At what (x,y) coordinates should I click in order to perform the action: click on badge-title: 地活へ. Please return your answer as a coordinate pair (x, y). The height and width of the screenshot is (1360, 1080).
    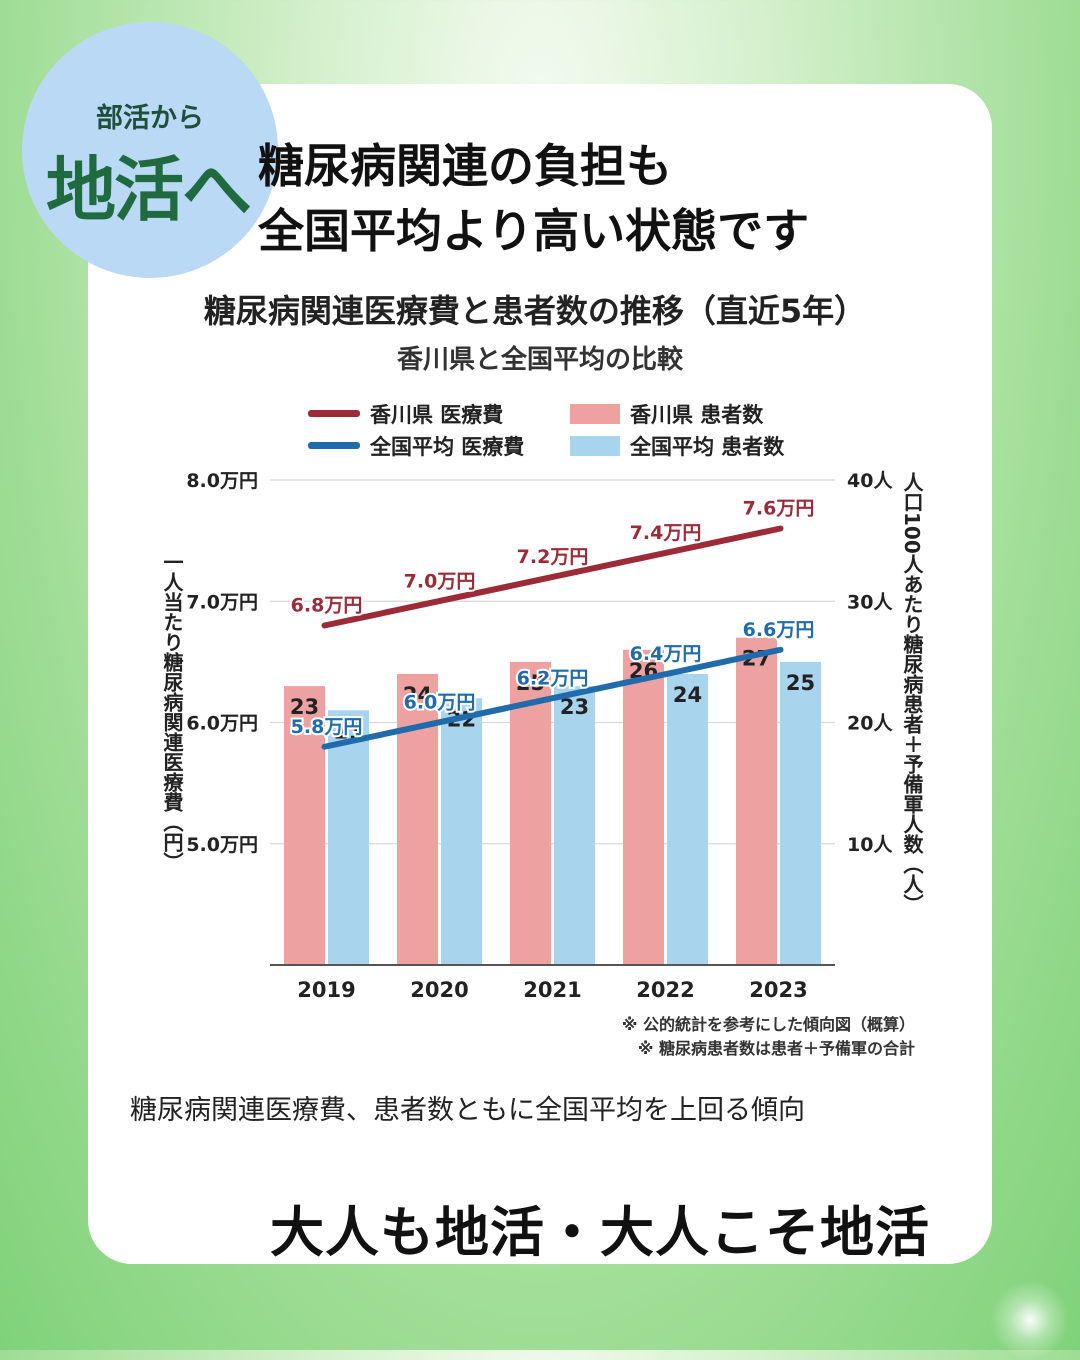
    Looking at the image, I should click on (149, 190).